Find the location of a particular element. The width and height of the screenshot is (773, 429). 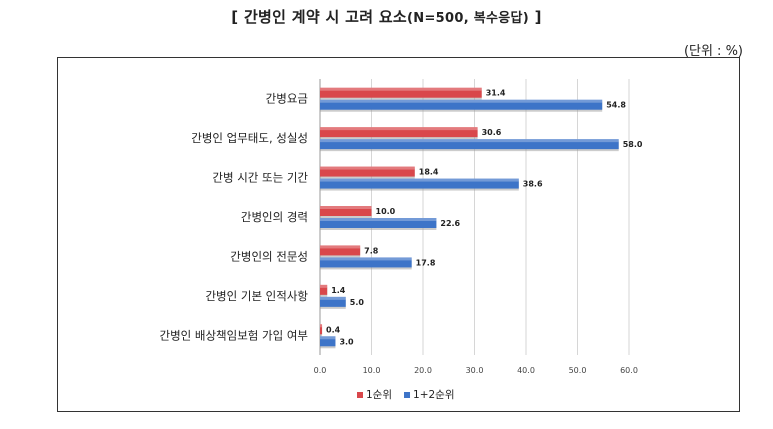

legend-label: 1순위 is located at coordinates (379, 394).